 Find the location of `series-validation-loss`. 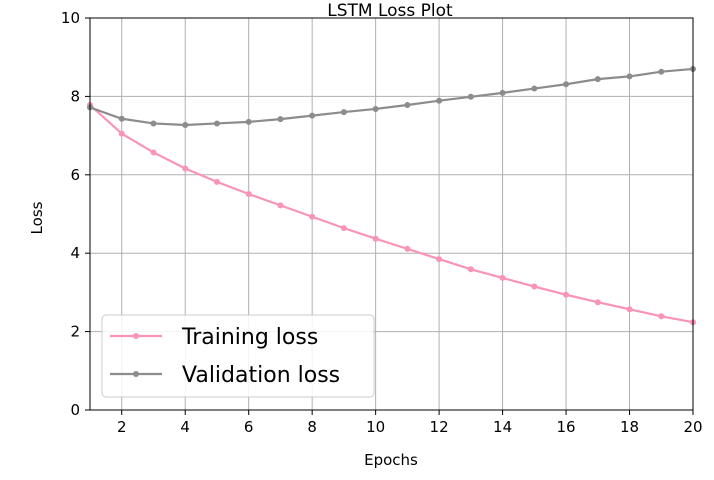

series-validation-loss is located at coordinates (391, 97).